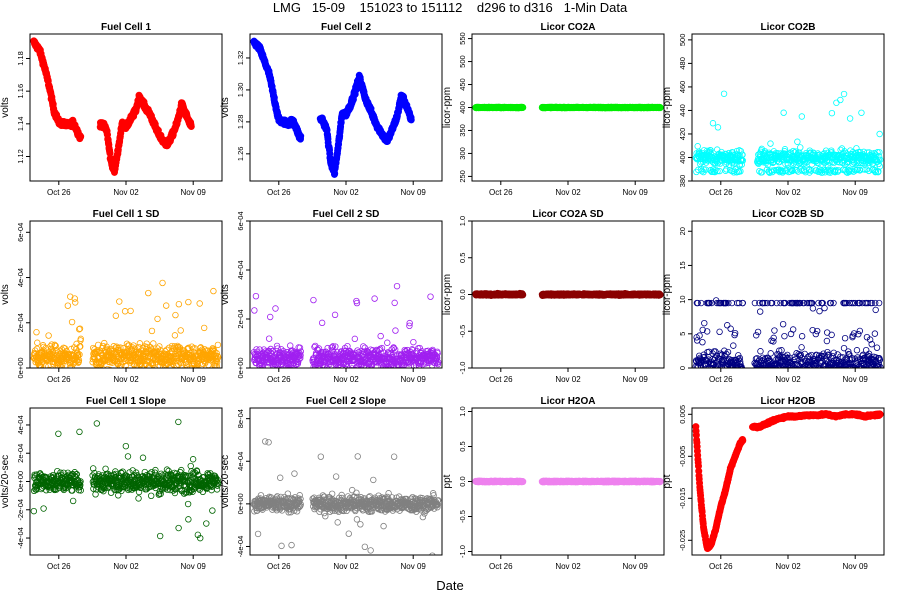  I want to click on y-tick-label: 450, so click(462, 84).